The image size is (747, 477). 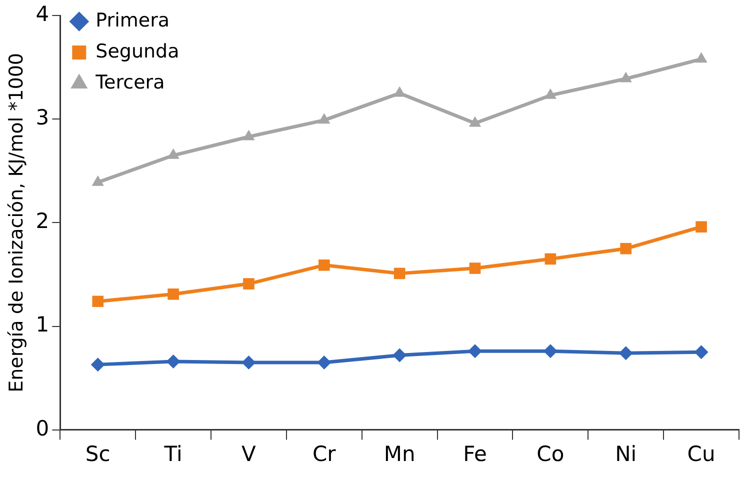 I want to click on y-tick-label: 2, so click(x=43, y=221).